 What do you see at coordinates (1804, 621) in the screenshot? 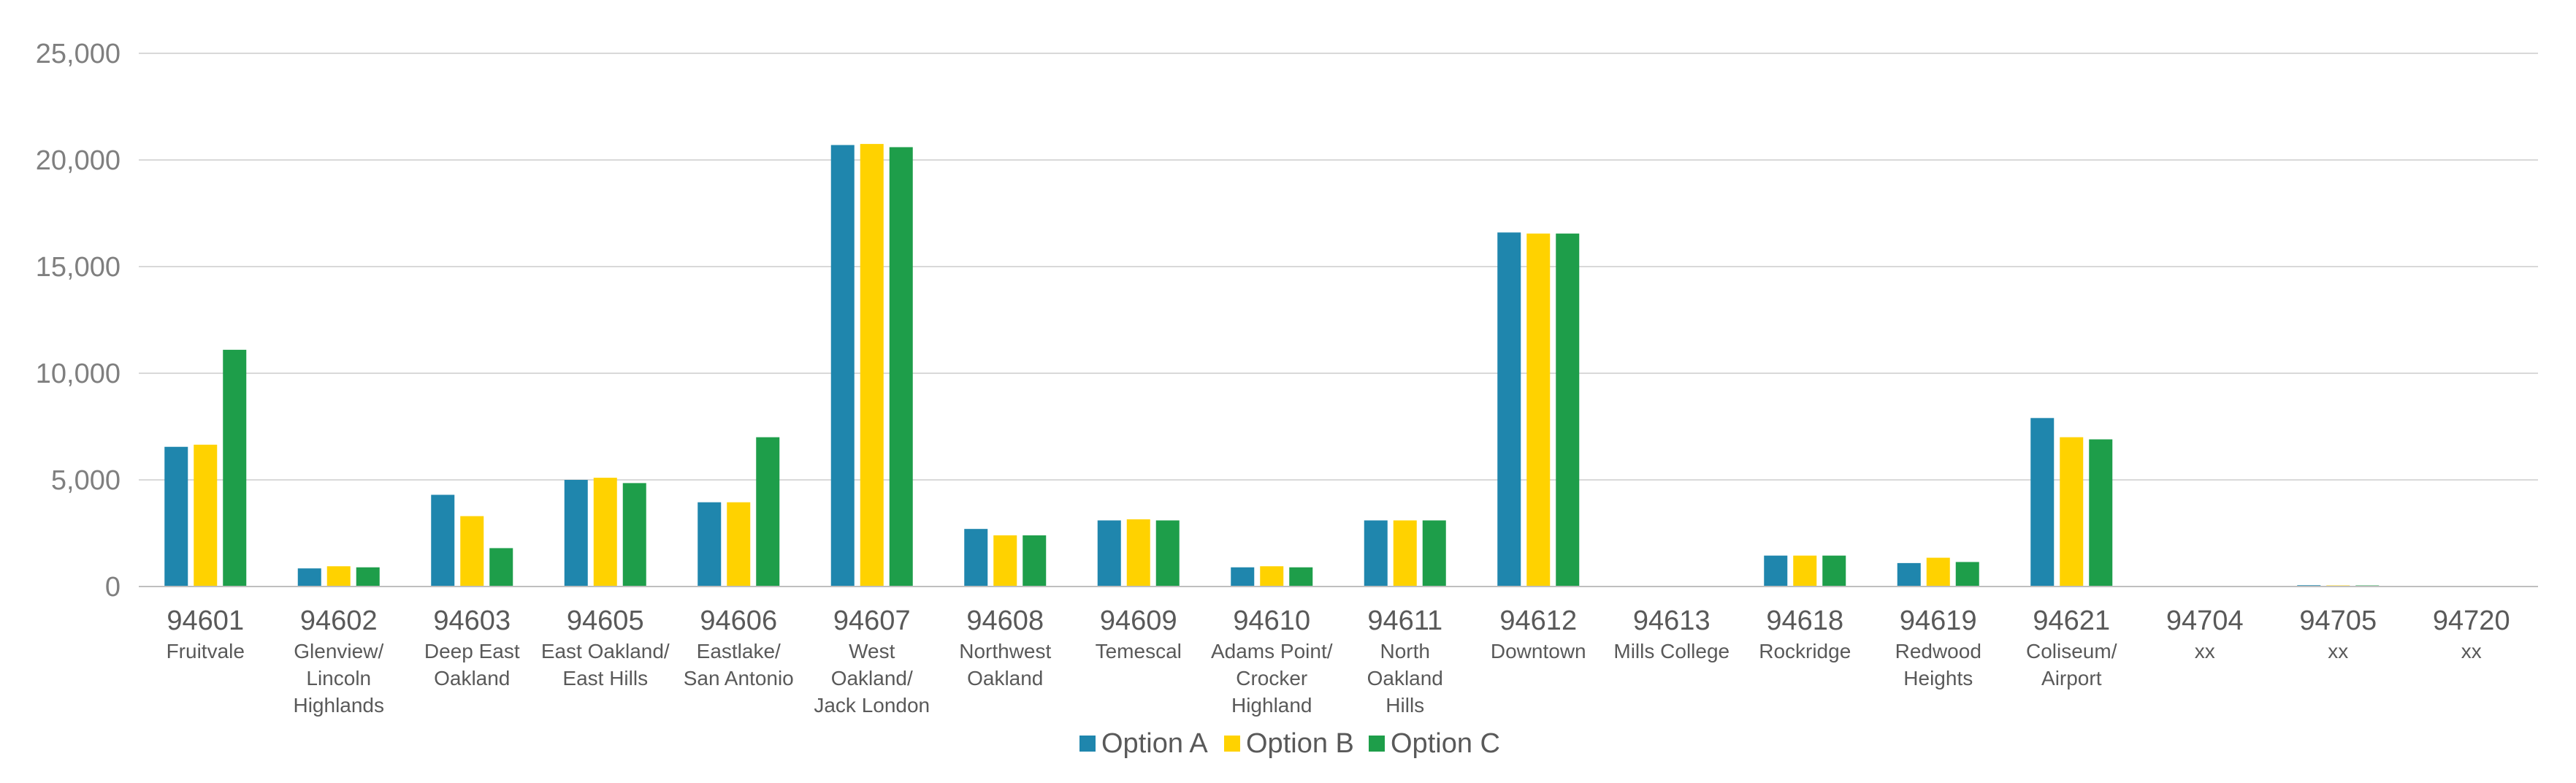
I see `x-tick-label-code: 94618` at bounding box center [1804, 621].